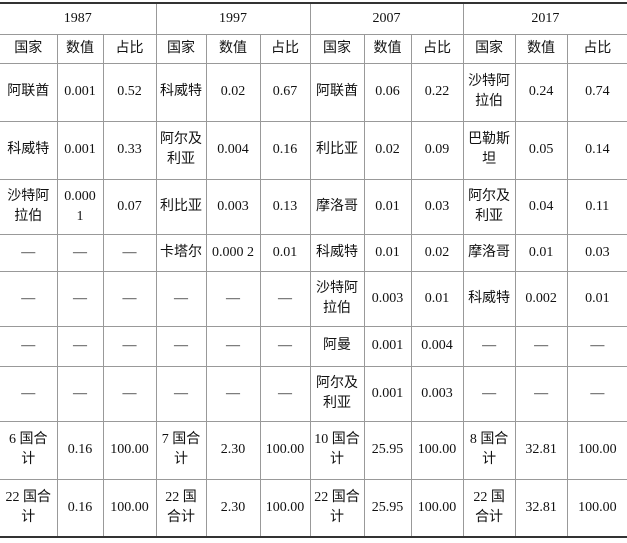 This screenshot has width=627, height=543. What do you see at coordinates (541, 298) in the screenshot?
I see `table-cell: 0.002` at bounding box center [541, 298].